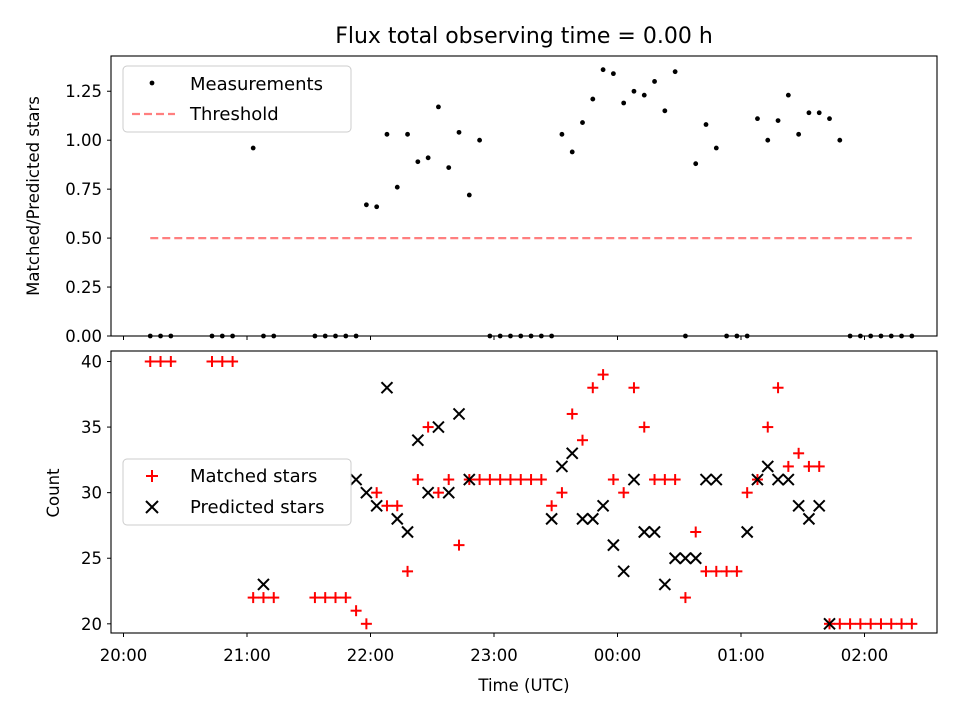  Describe the element at coordinates (494, 655) in the screenshot. I see `bottom-x-tick-label: 23:00` at that location.